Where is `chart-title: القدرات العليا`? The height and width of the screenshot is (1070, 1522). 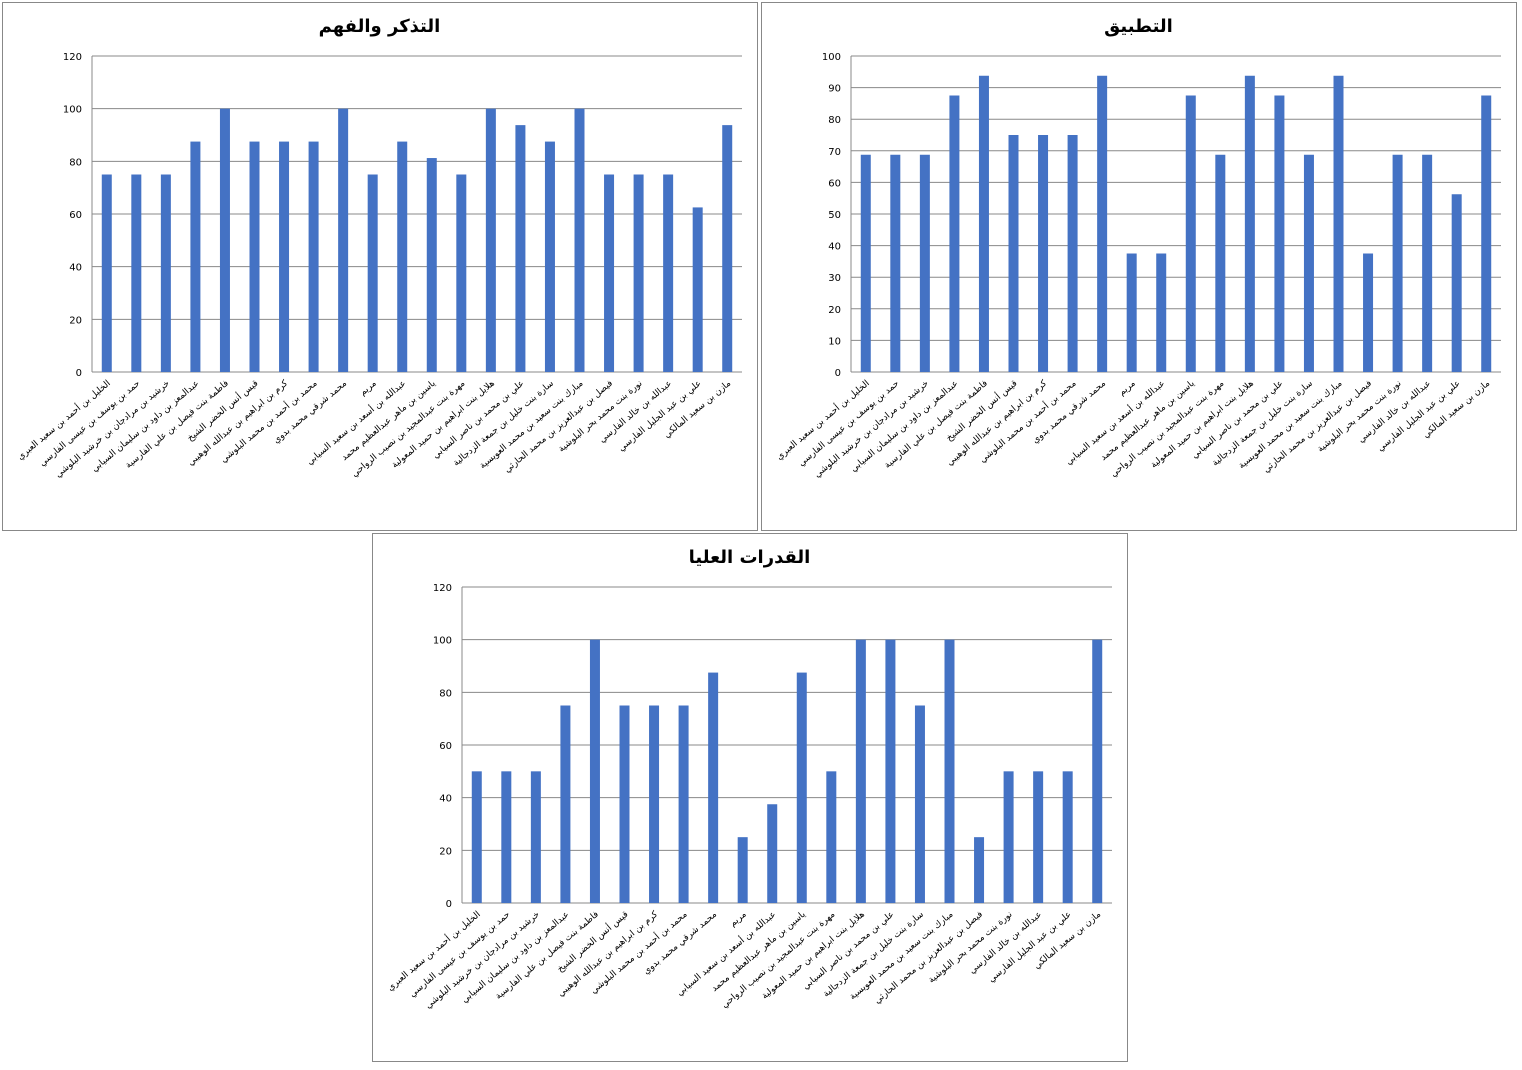
chart-title: القدرات العليا is located at coordinates (750, 557).